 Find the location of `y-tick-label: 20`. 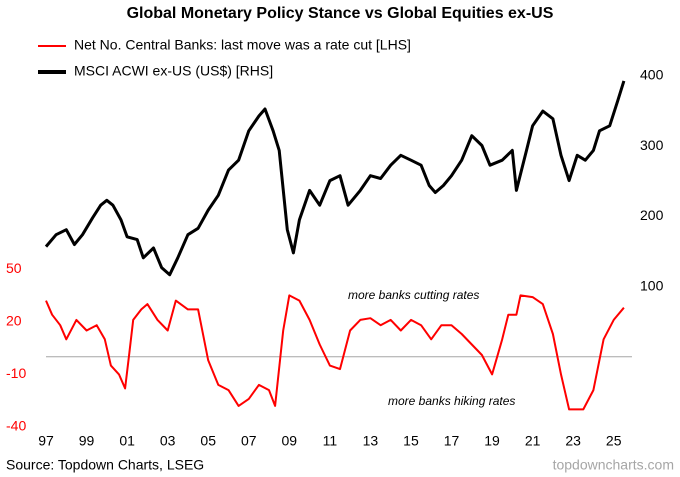

y-tick-label: 20 is located at coordinates (14, 320).